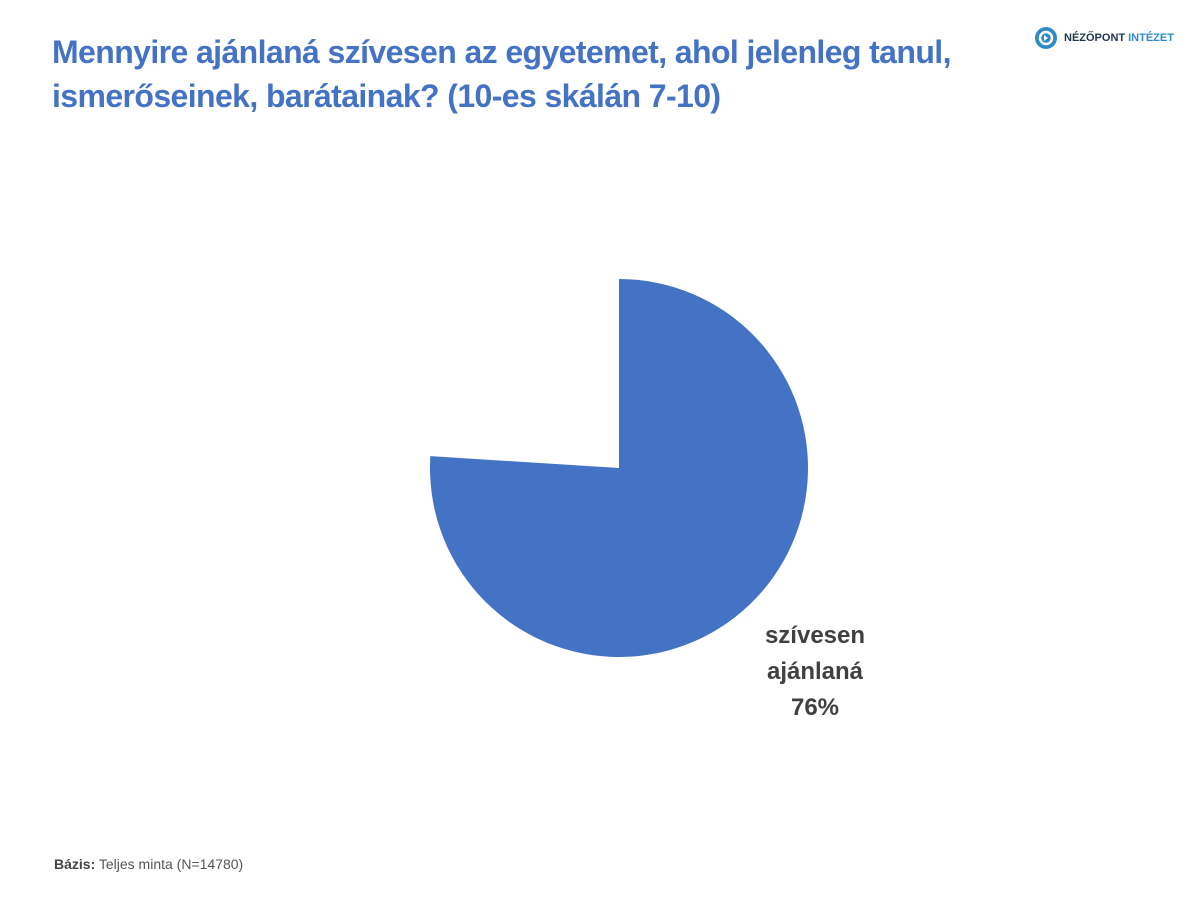  What do you see at coordinates (1046, 38) in the screenshot?
I see `logo-icon` at bounding box center [1046, 38].